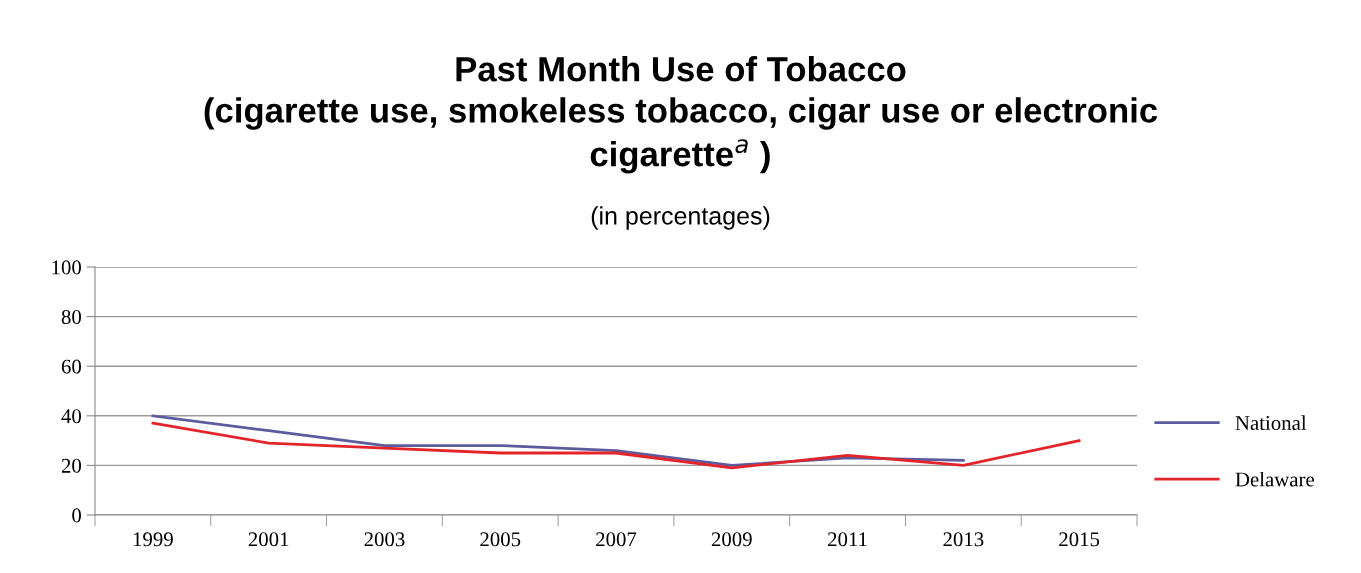 The image size is (1361, 573). I want to click on y-tick-label: 60, so click(71, 366).